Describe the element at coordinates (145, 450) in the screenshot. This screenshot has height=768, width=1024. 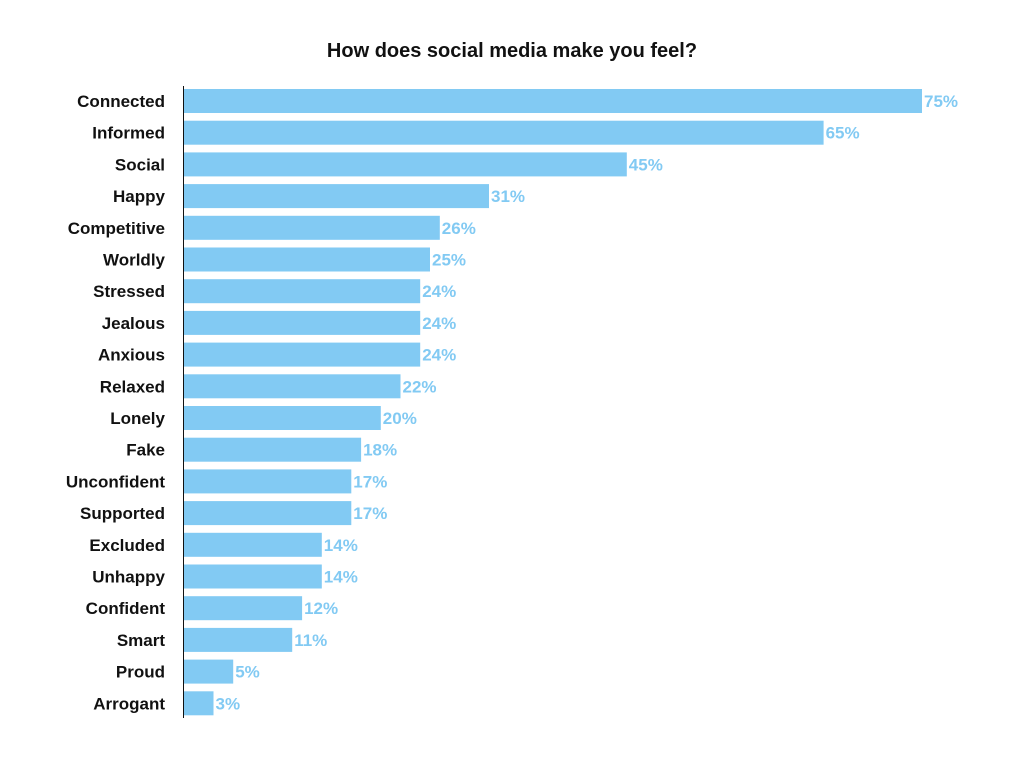
I see `category-label-fake: Fake` at that location.